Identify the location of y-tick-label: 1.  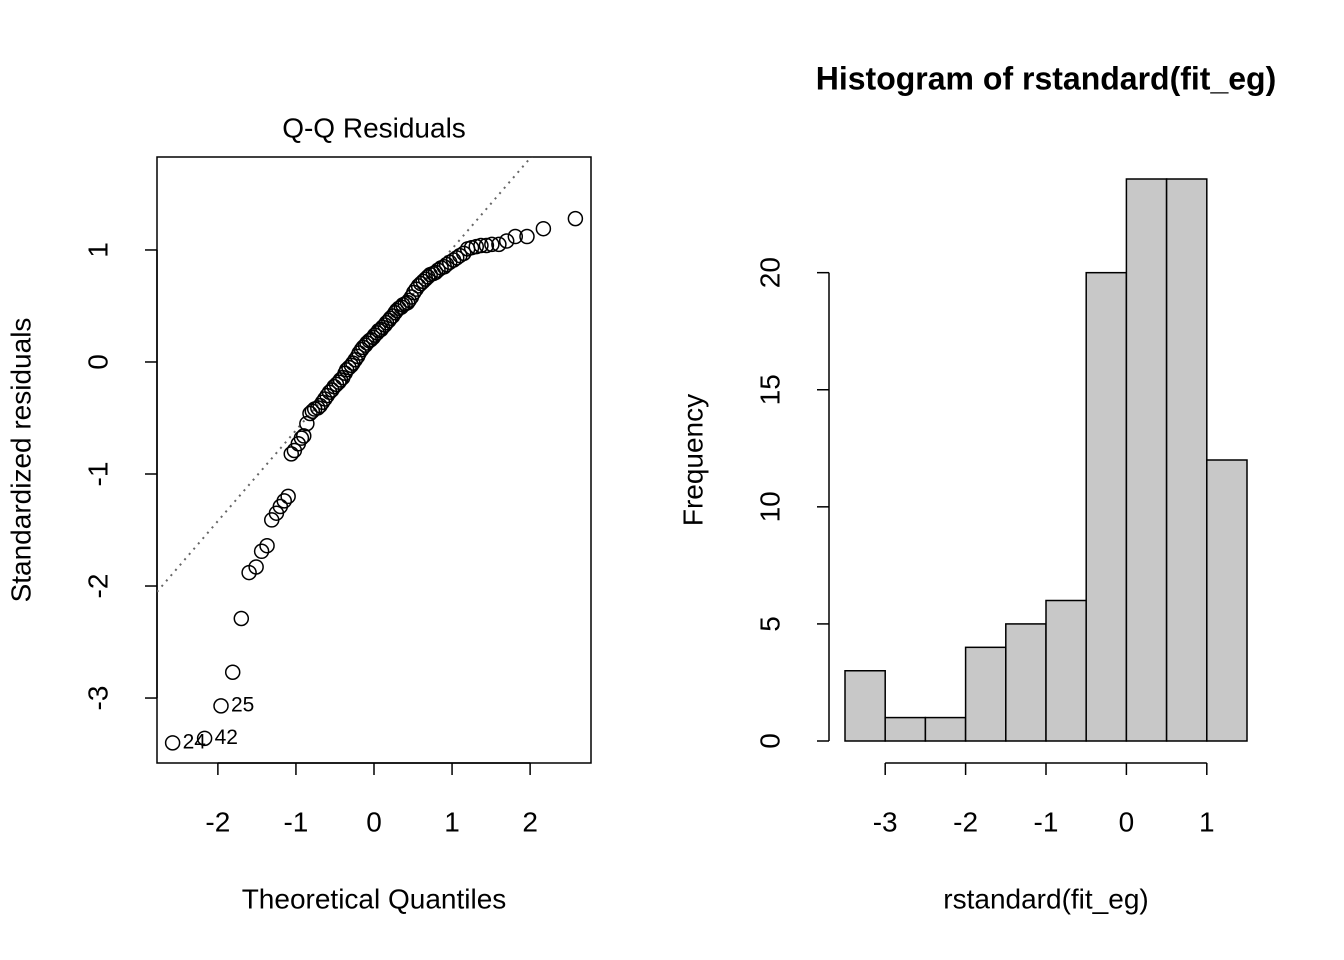
(97, 250).